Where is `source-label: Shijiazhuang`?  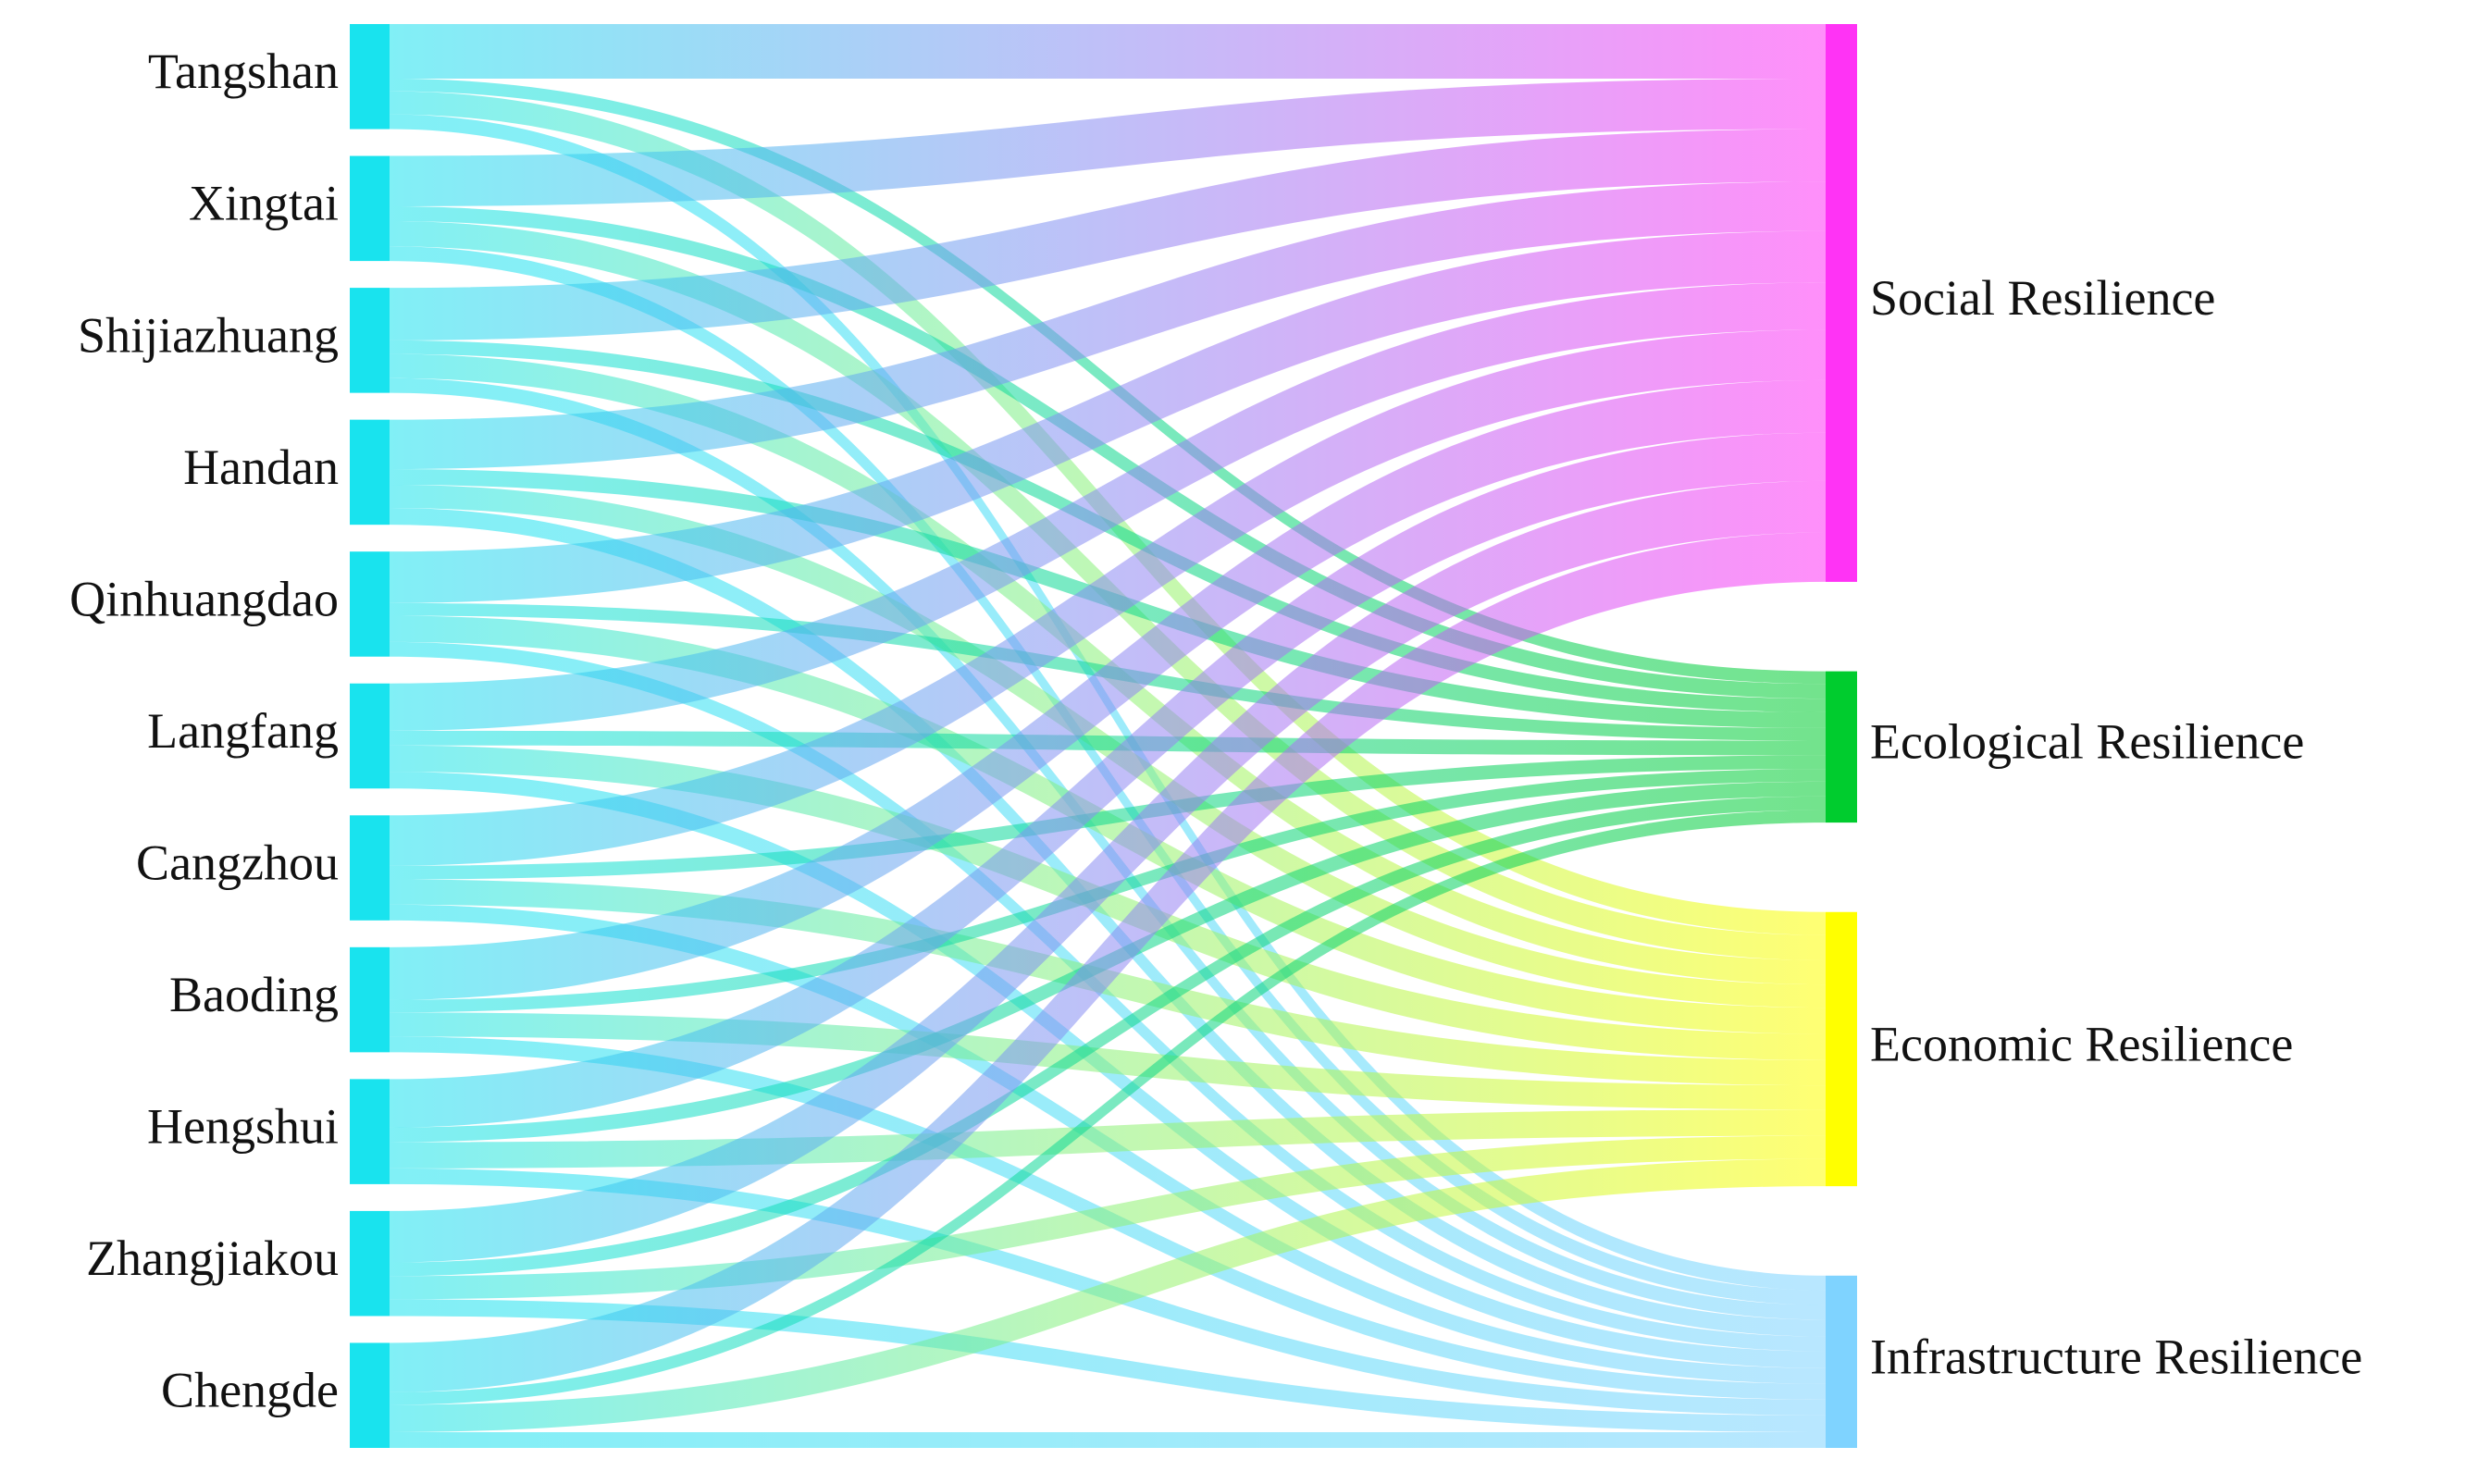
source-label: Shijiazhuang is located at coordinates (208, 335).